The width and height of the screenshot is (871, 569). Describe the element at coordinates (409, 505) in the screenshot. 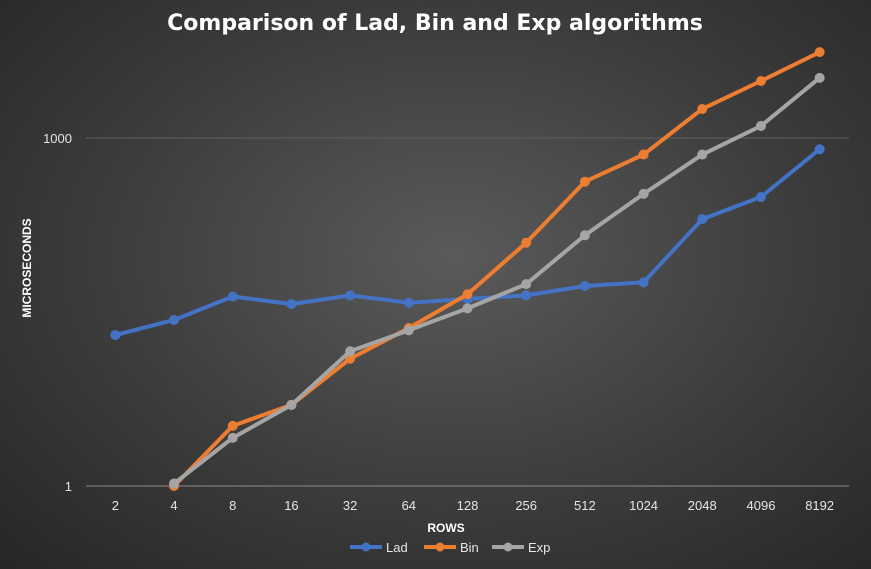

I see `x-tick-label: 64` at that location.